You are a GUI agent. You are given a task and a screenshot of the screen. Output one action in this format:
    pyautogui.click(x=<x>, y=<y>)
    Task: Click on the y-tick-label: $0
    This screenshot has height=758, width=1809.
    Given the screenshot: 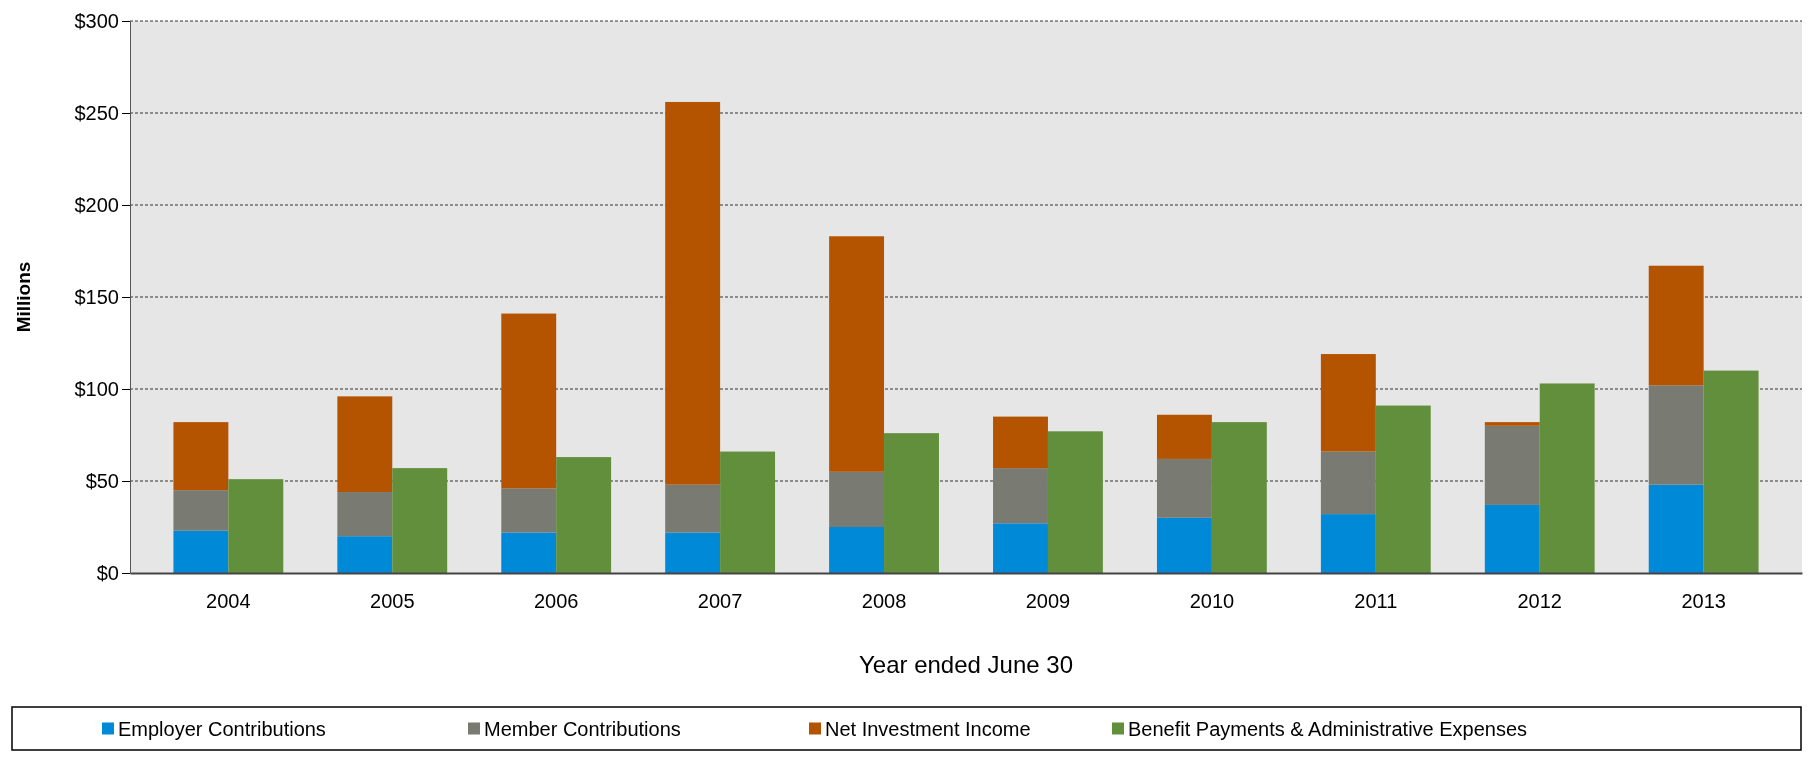 What is the action you would take?
    pyautogui.click(x=107, y=572)
    